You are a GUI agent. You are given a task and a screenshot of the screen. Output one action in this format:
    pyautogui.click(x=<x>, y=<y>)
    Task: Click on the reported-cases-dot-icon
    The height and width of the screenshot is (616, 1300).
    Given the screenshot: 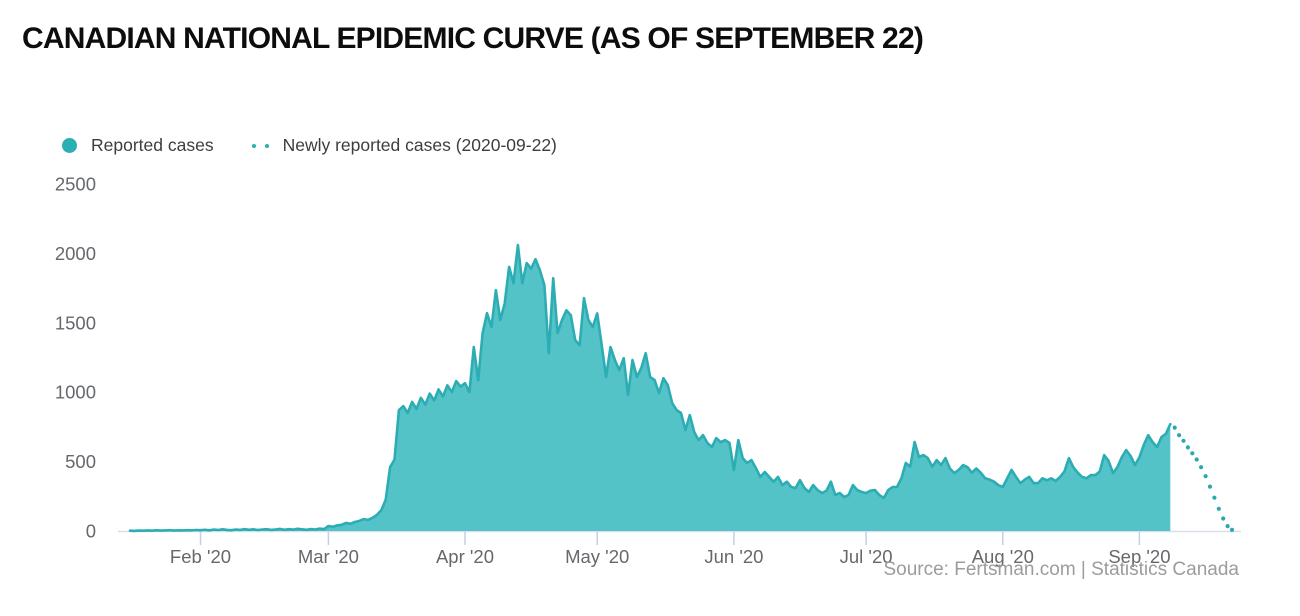 What is the action you would take?
    pyautogui.click(x=69, y=145)
    